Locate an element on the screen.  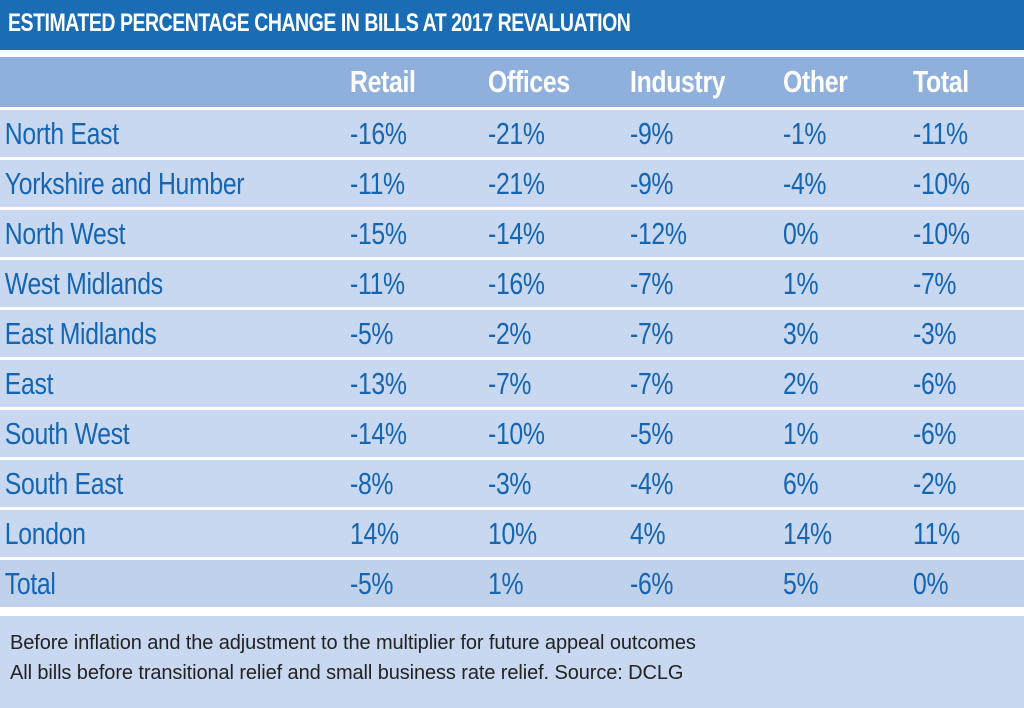
column-header-label: Retail is located at coordinates (383, 81).